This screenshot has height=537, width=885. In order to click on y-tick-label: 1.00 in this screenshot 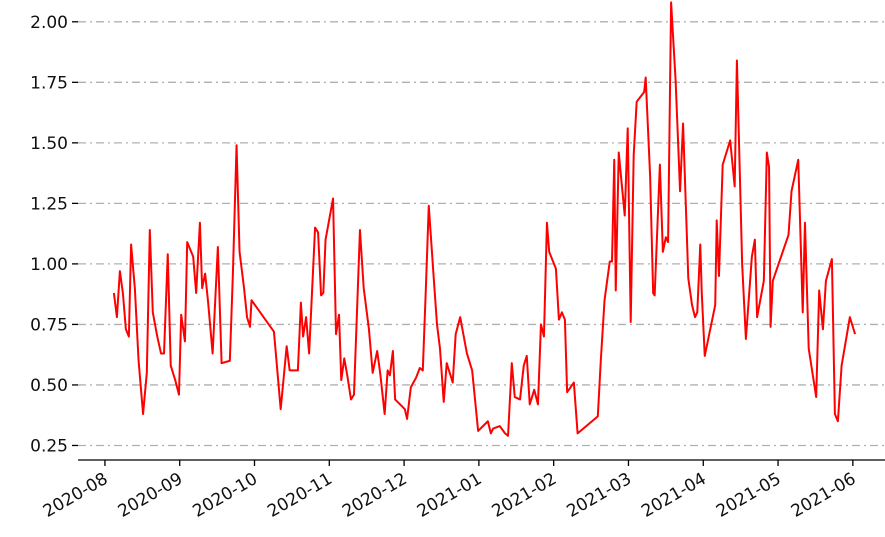, I will do `click(49, 265)`.